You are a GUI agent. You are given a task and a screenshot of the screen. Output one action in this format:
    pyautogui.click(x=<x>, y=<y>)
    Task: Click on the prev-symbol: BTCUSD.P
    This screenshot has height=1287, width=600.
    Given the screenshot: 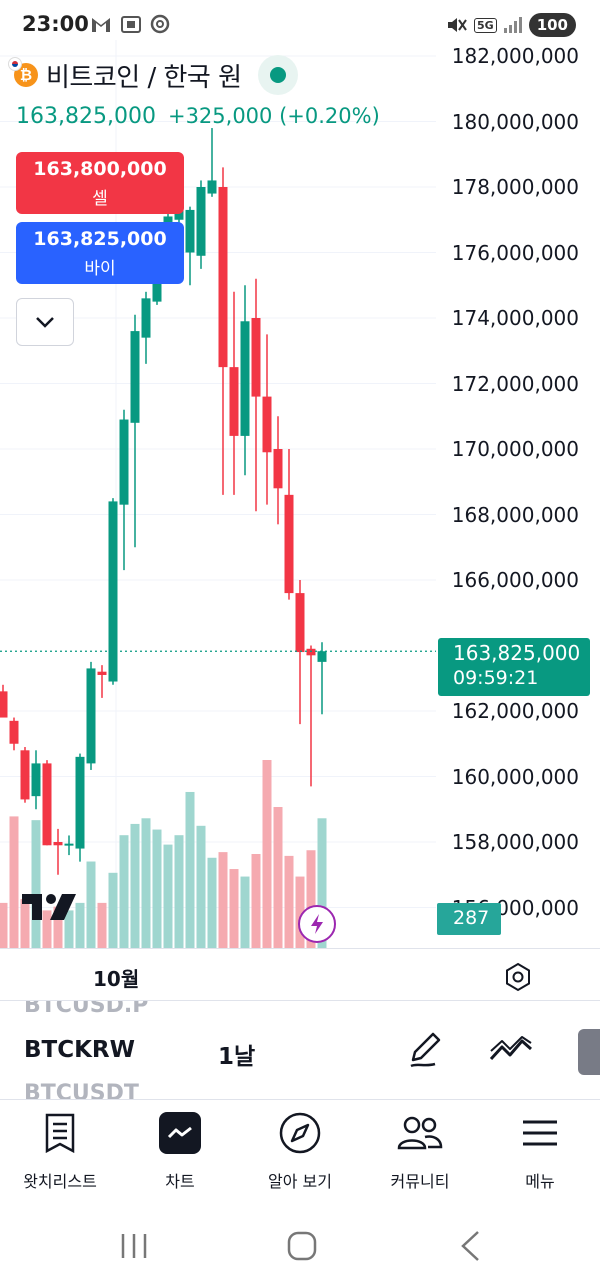 What is the action you would take?
    pyautogui.click(x=86, y=1009)
    